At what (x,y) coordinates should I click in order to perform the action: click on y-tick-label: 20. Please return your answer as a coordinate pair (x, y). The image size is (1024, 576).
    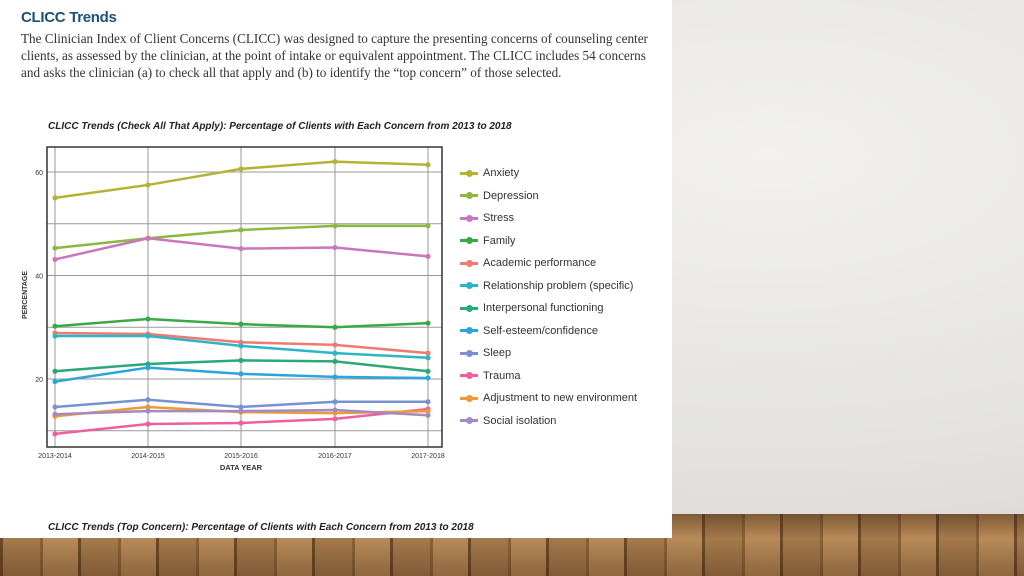
    Looking at the image, I should click on (39, 380).